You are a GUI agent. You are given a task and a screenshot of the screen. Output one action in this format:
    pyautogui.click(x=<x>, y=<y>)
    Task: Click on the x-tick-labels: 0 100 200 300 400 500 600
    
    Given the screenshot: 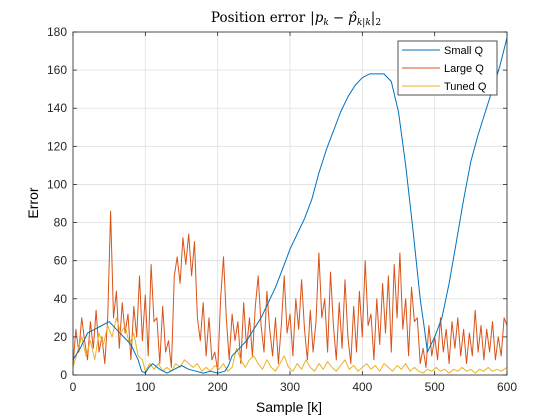 What is the action you would take?
    pyautogui.click(x=294, y=387)
    